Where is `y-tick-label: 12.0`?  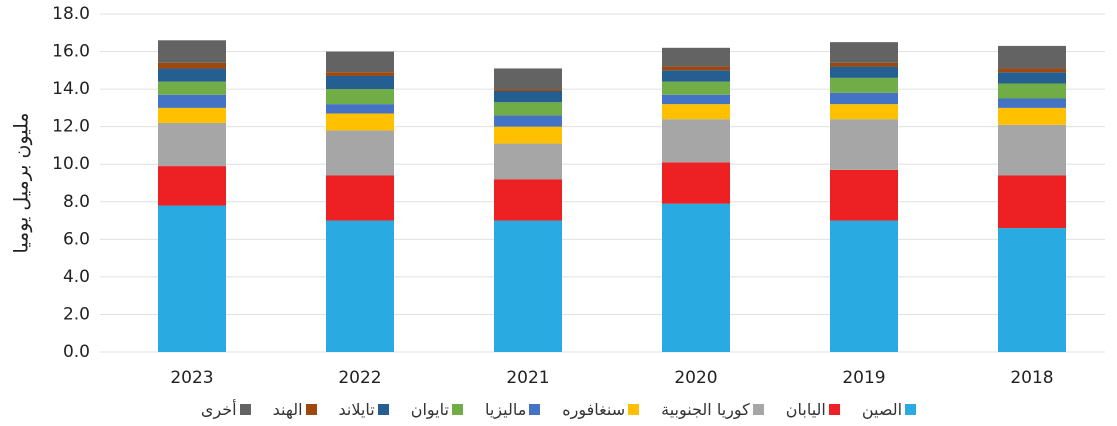
y-tick-label: 12.0 is located at coordinates (71, 127).